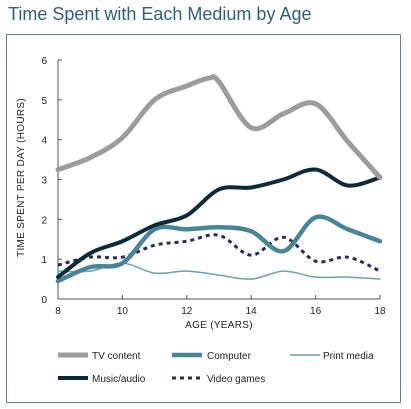 The height and width of the screenshot is (409, 411). What do you see at coordinates (119, 379) in the screenshot?
I see `legend-label-music-audio: Music/audio` at bounding box center [119, 379].